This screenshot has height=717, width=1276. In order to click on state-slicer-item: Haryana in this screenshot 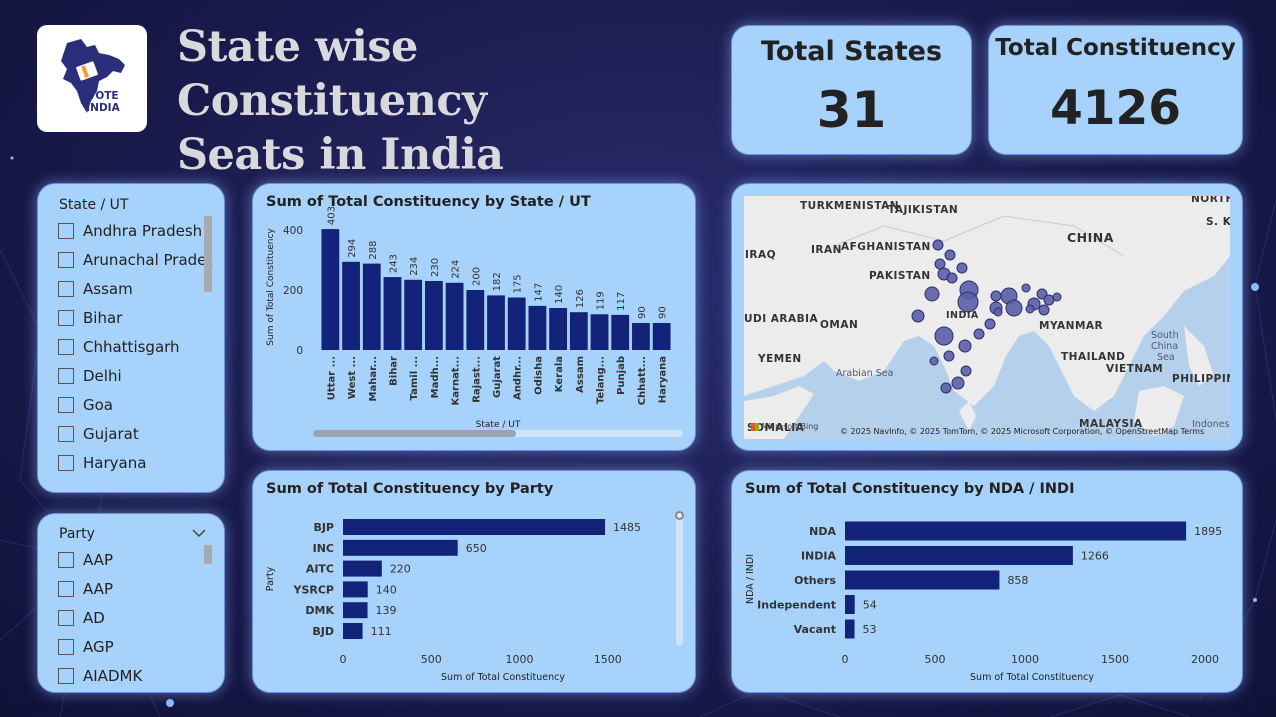, I will do `click(135, 462)`.